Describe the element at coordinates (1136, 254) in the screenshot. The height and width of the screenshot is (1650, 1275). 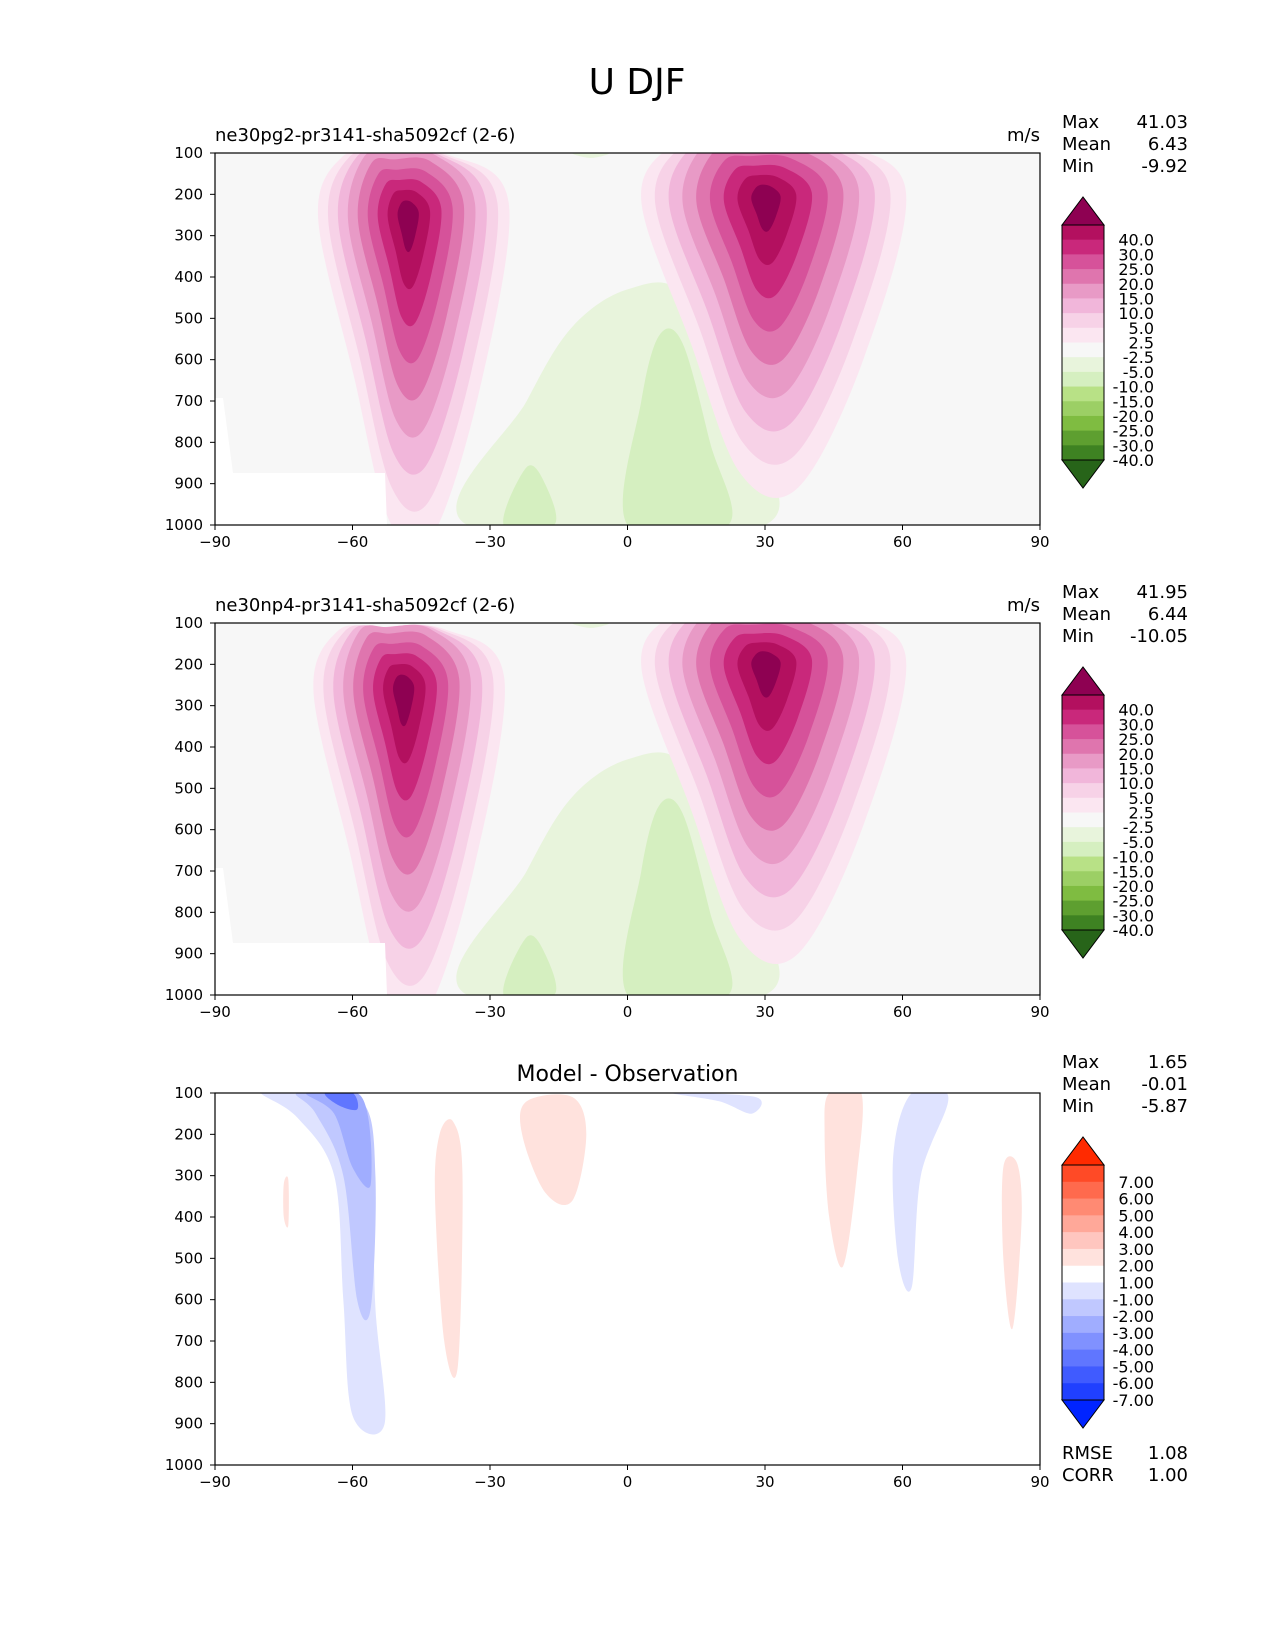
I see `colorbar-label: 30.0` at that location.